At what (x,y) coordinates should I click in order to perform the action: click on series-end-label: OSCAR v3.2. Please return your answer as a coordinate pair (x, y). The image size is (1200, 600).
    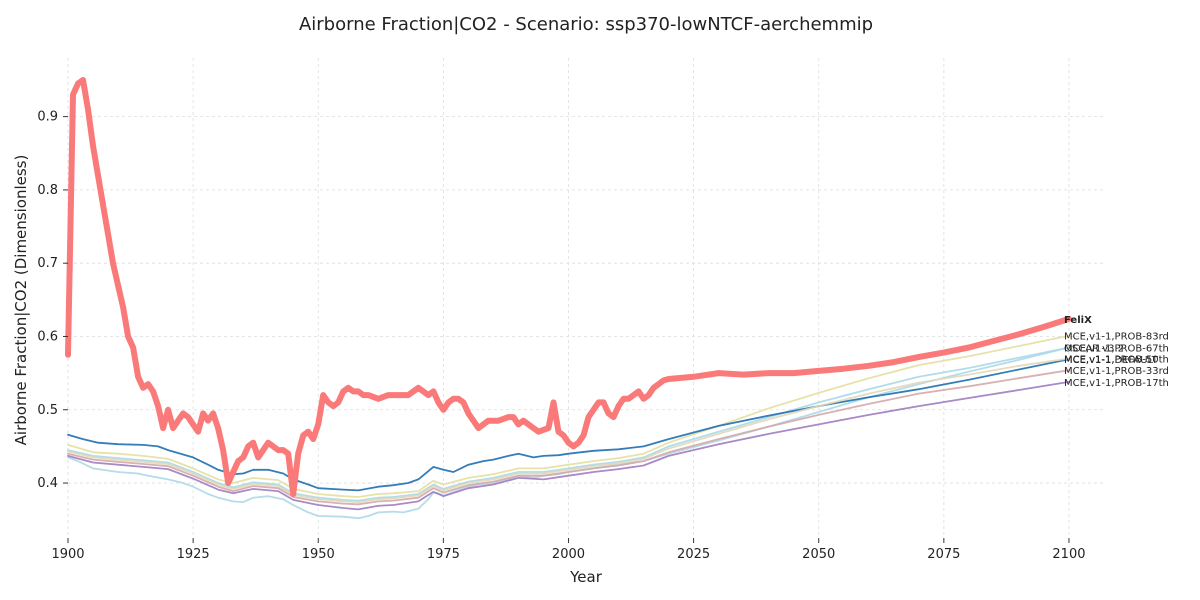
    Looking at the image, I should click on (1094, 348).